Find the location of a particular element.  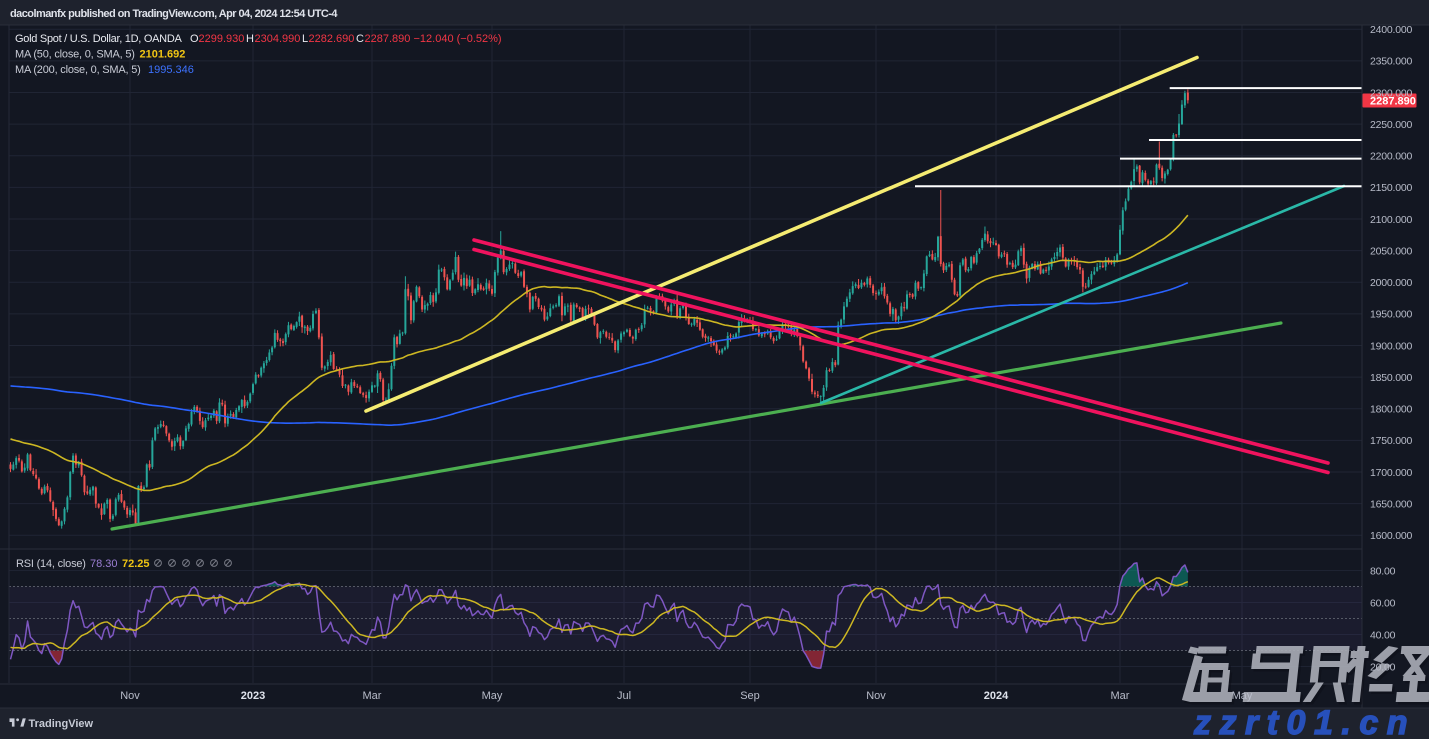

svg-text:Gold Spot / U.S. Dollar, 1D, O: Gold Spot / U.S. Dollar, 1D, OANDA is located at coordinates (98, 39).